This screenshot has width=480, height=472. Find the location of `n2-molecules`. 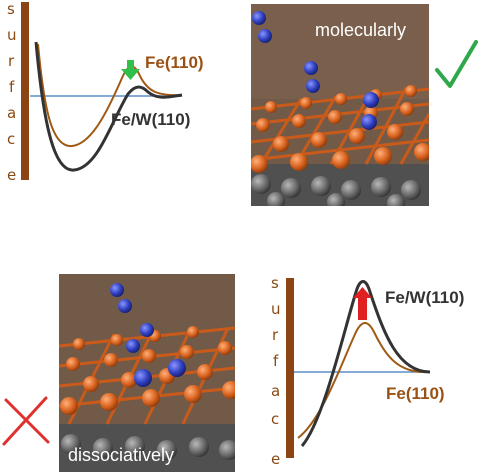

n2-molecules is located at coordinates (315, 70).